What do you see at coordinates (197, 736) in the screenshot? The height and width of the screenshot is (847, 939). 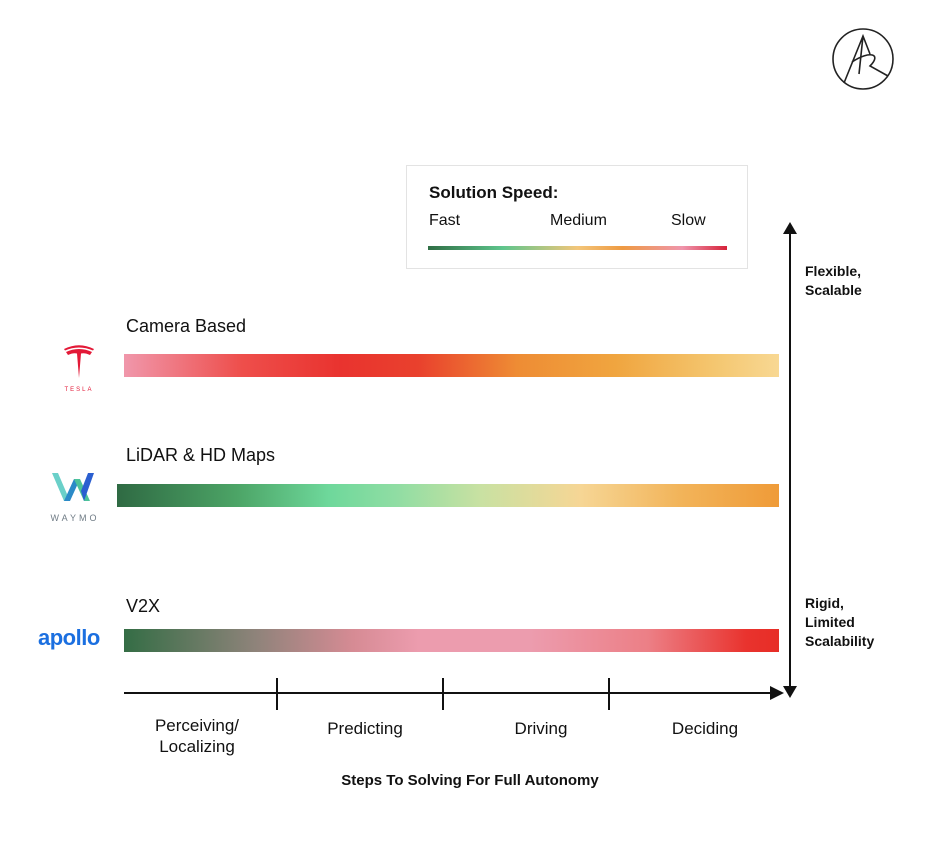 I see `step-label-perceiving: Perceiving/ Localizing` at bounding box center [197, 736].